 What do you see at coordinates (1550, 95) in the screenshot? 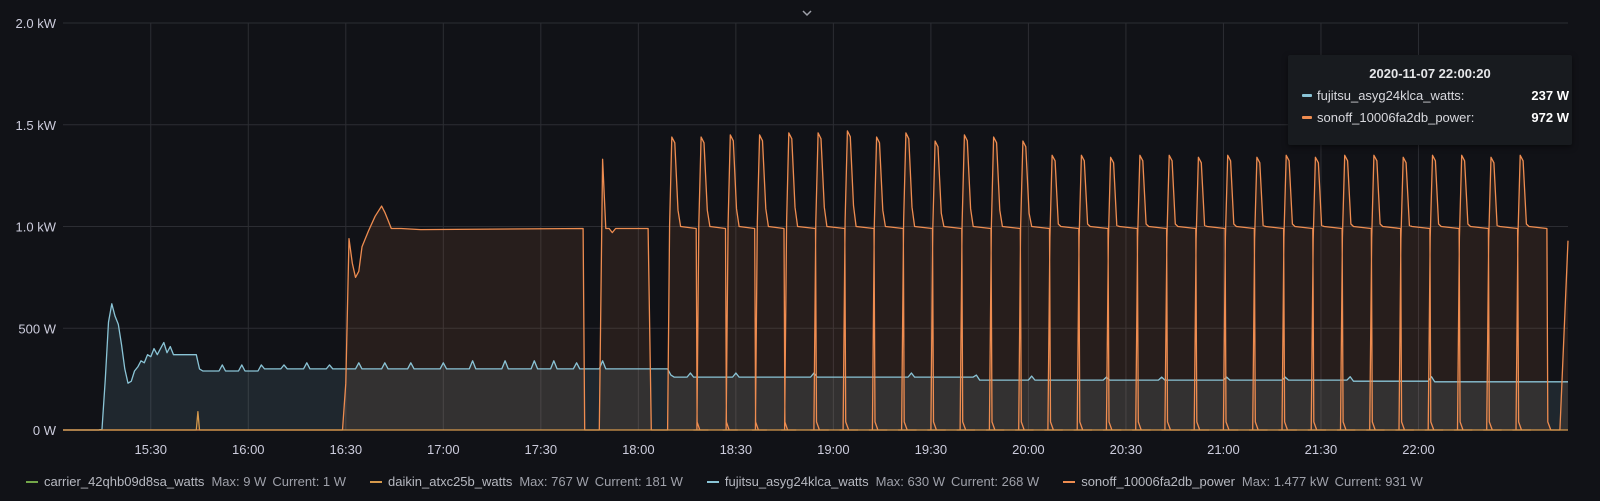
I see `tooltip-series-value: 237 W` at bounding box center [1550, 95].